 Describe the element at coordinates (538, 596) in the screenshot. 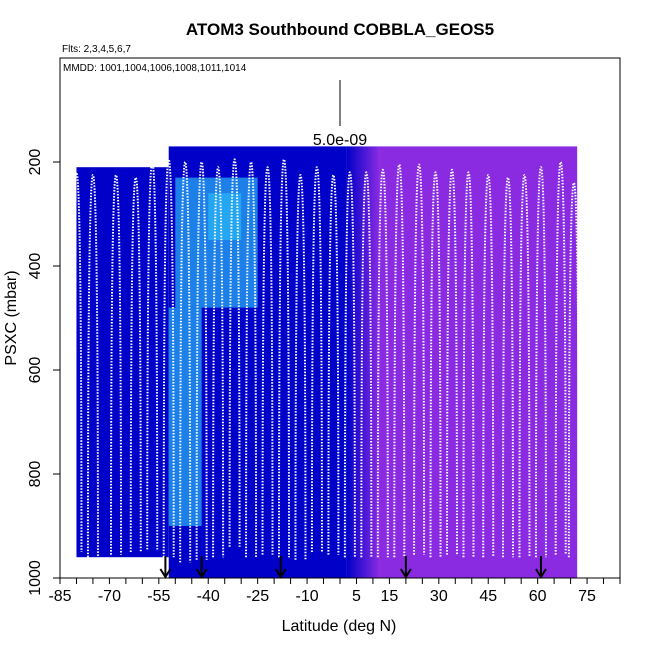

I see `x-tick-label-10: 60` at that location.